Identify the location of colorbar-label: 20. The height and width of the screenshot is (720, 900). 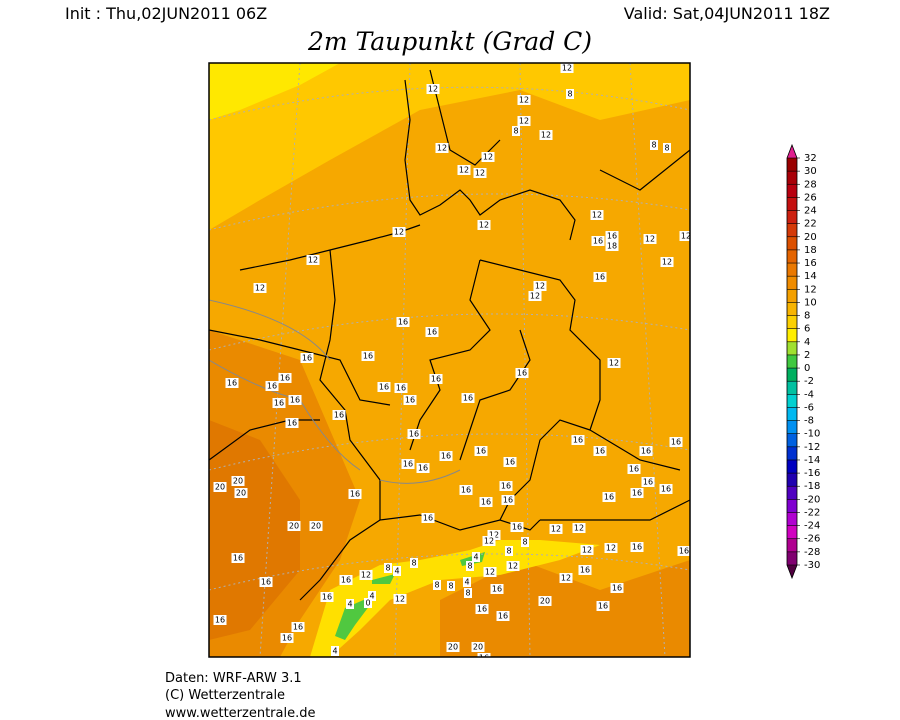
(810, 237).